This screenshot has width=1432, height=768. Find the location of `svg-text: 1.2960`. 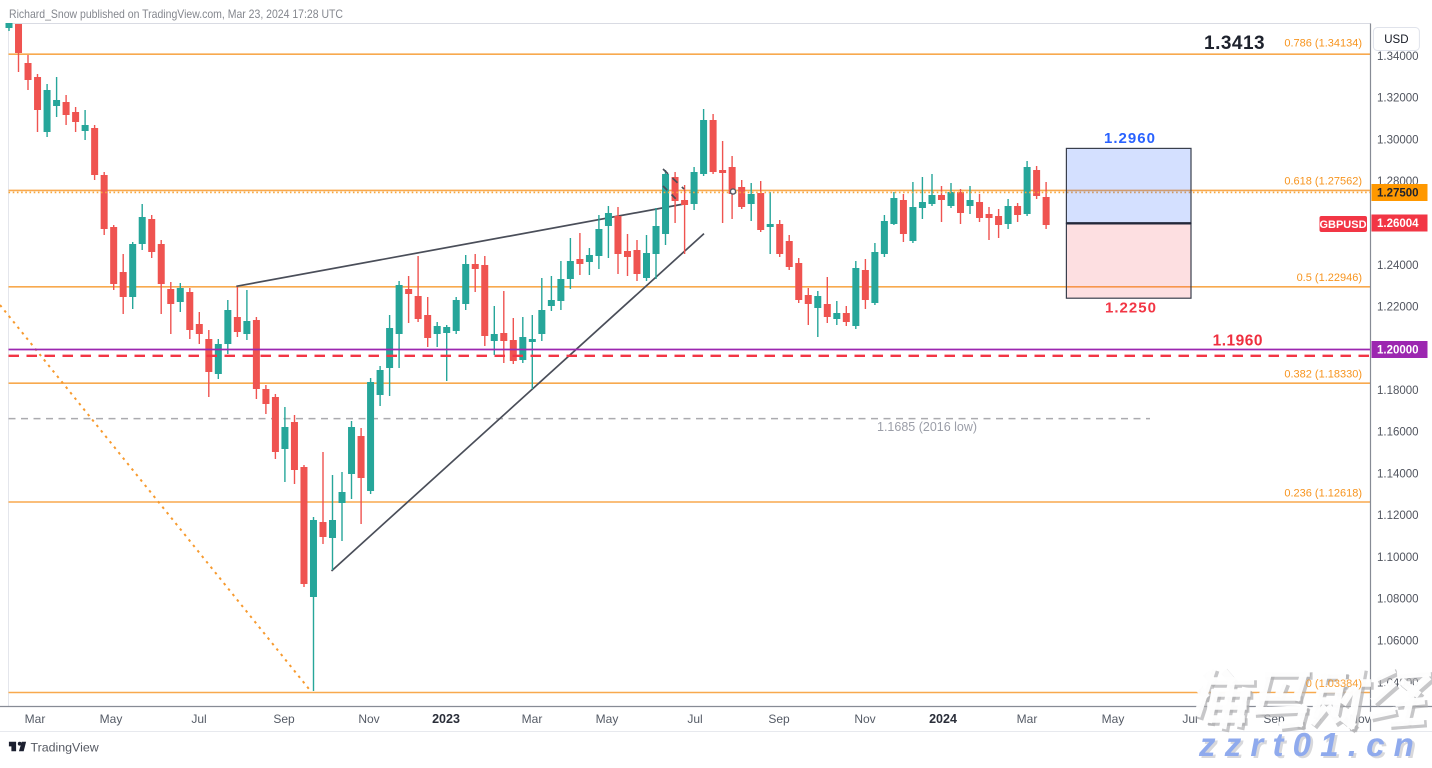

svg-text: 1.2960 is located at coordinates (1130, 138).